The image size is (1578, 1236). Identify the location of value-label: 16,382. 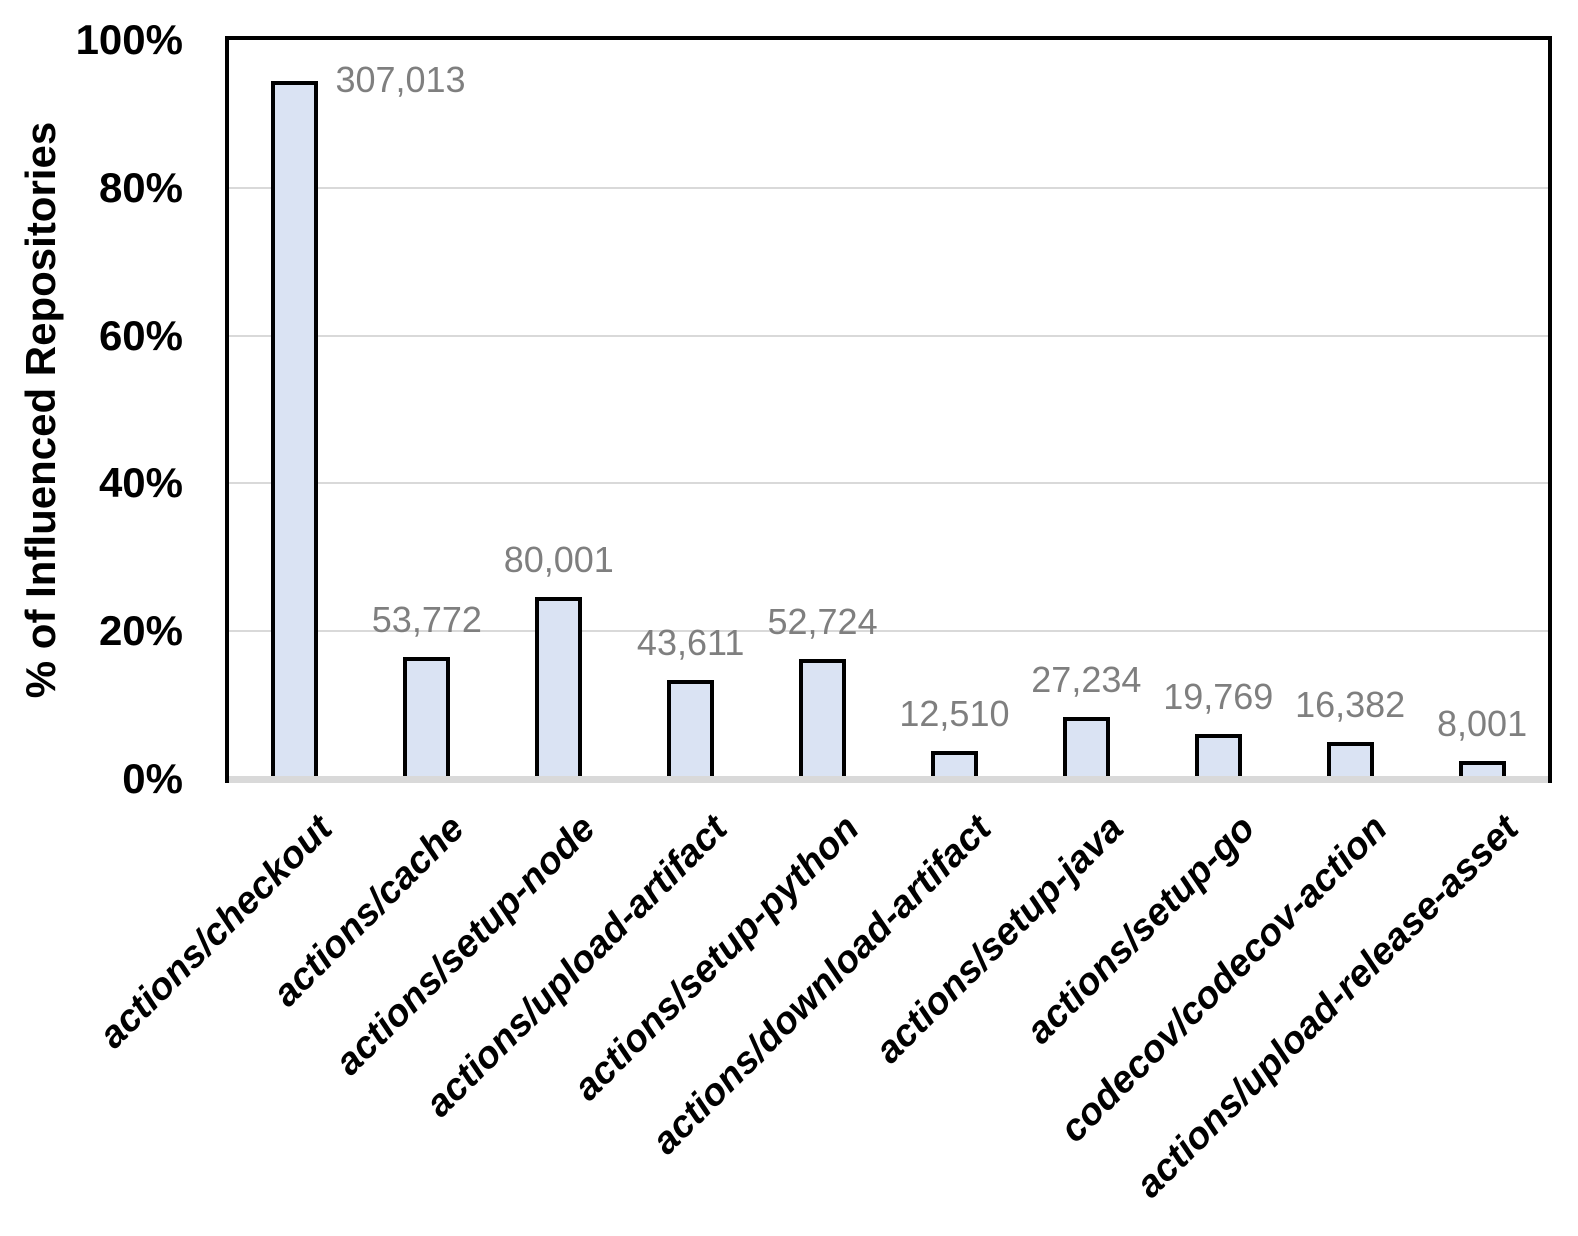
(1350, 704).